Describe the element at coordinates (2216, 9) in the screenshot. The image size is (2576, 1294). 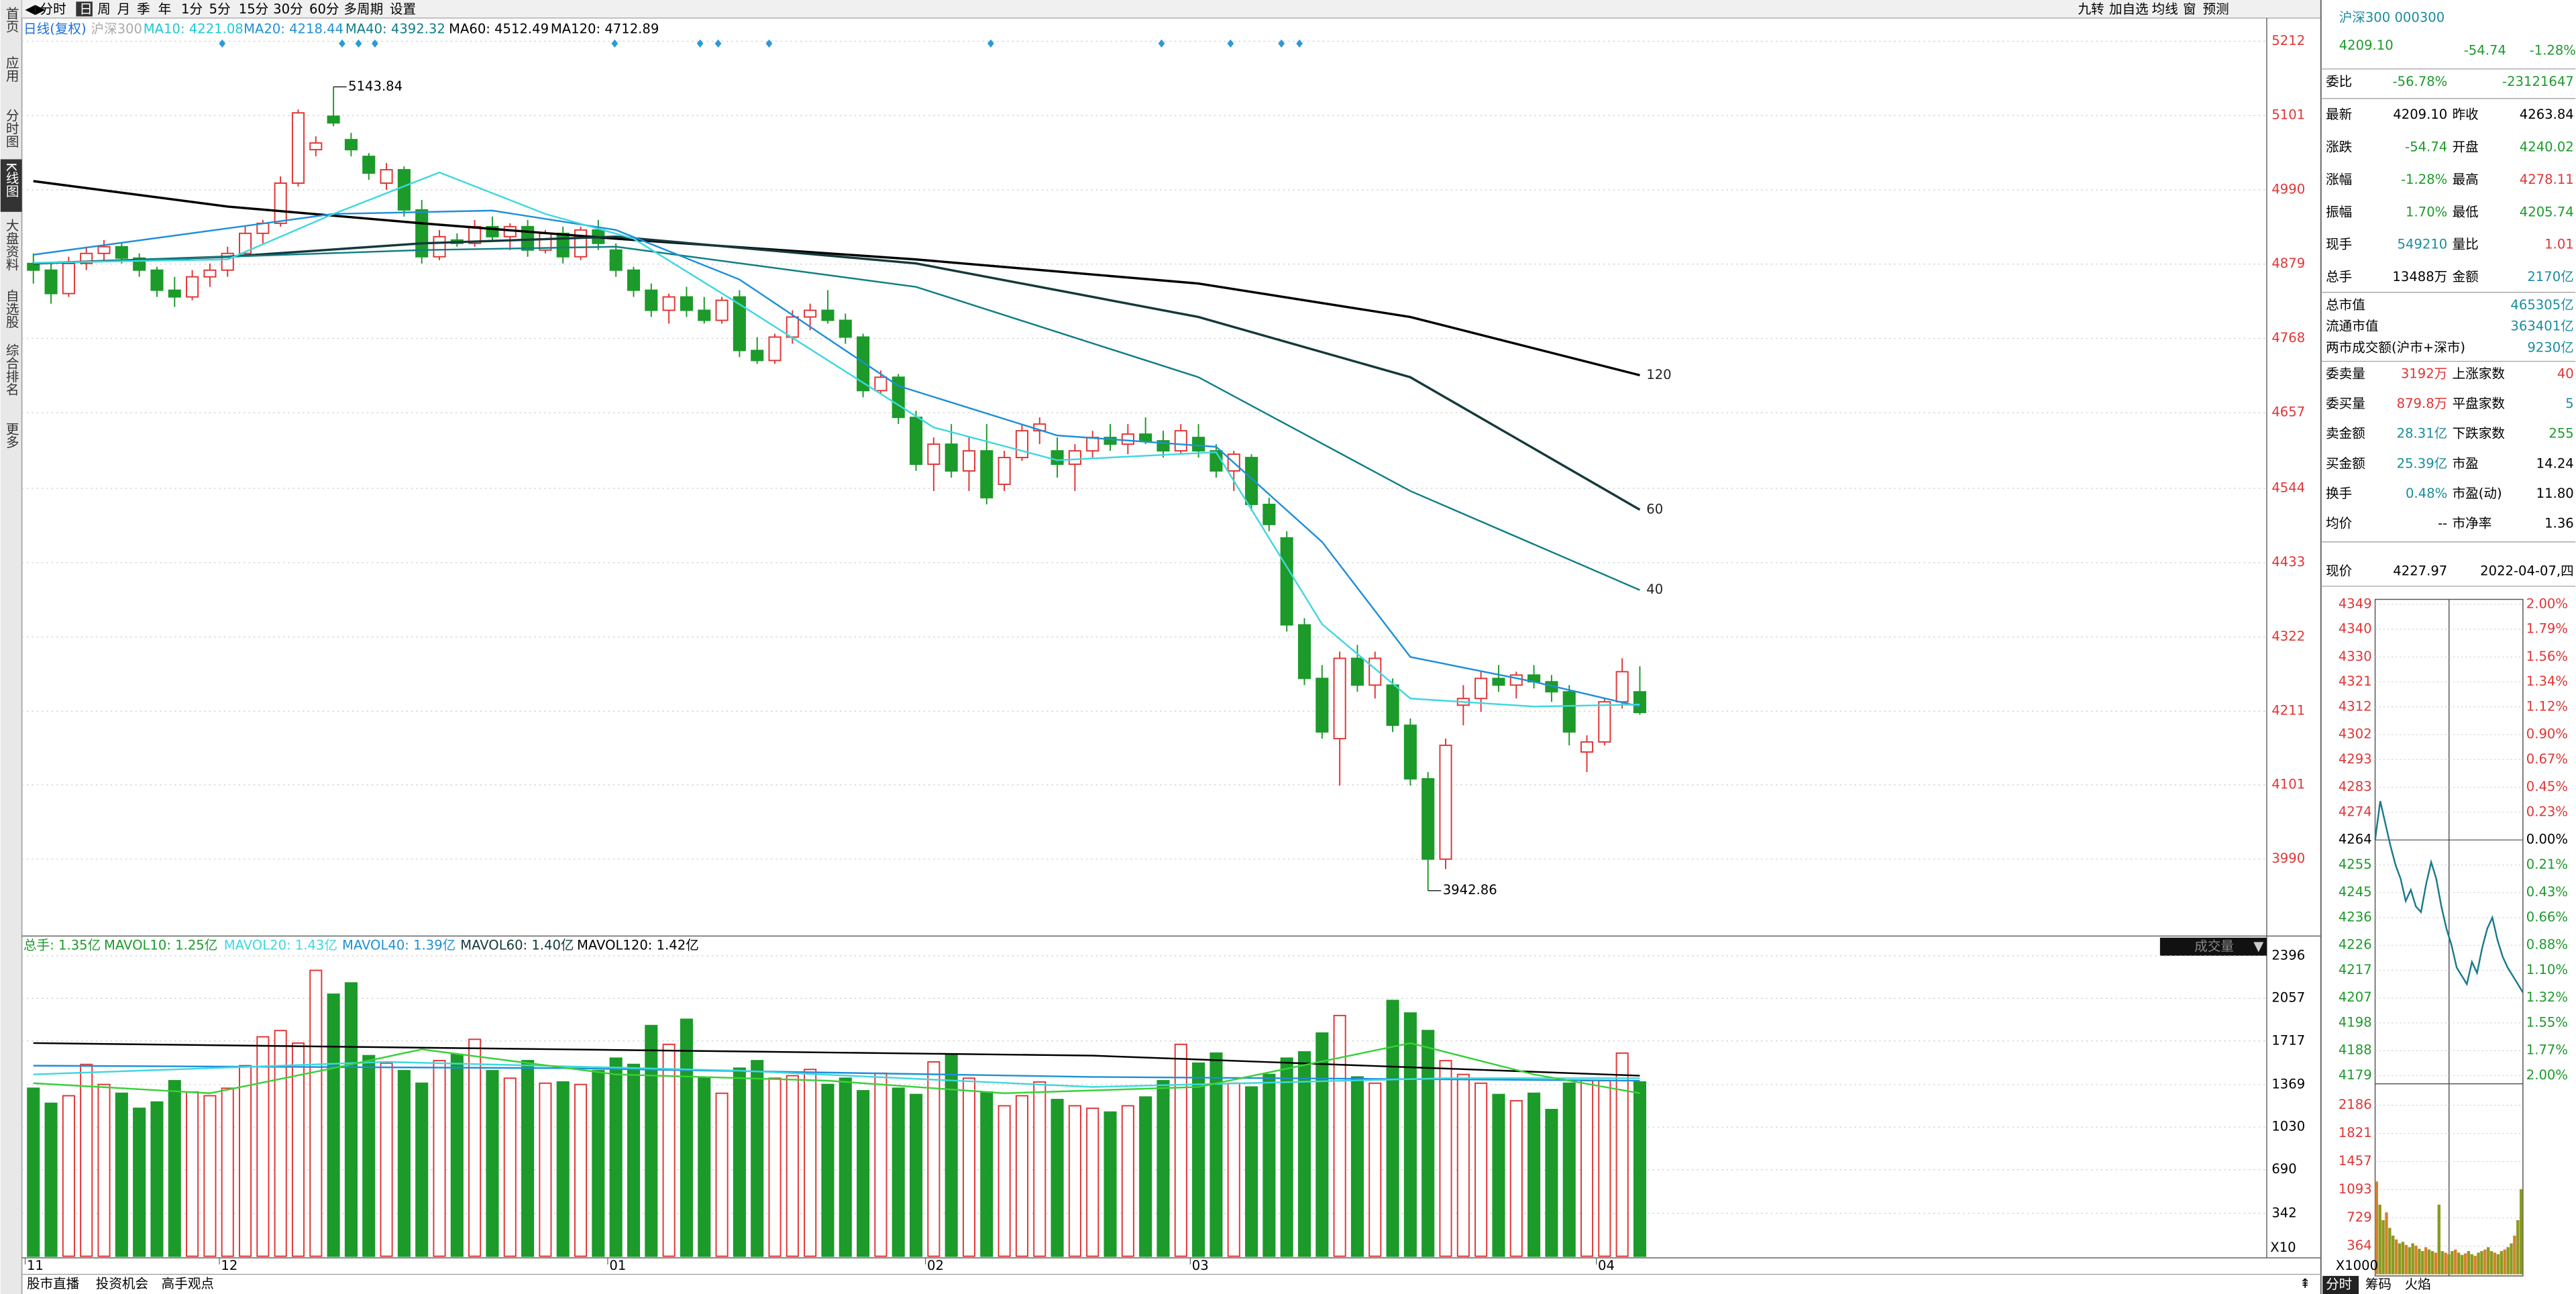
I see `toolbar-item: 预测` at that location.